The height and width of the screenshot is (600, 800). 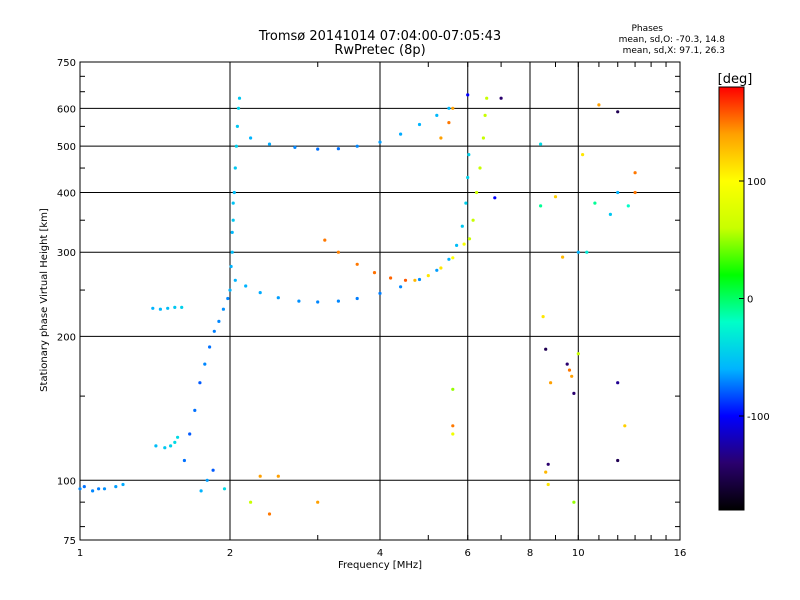 I want to click on info-line-o: mean, sd,O: -70.3, 14.8, so click(x=672, y=40).